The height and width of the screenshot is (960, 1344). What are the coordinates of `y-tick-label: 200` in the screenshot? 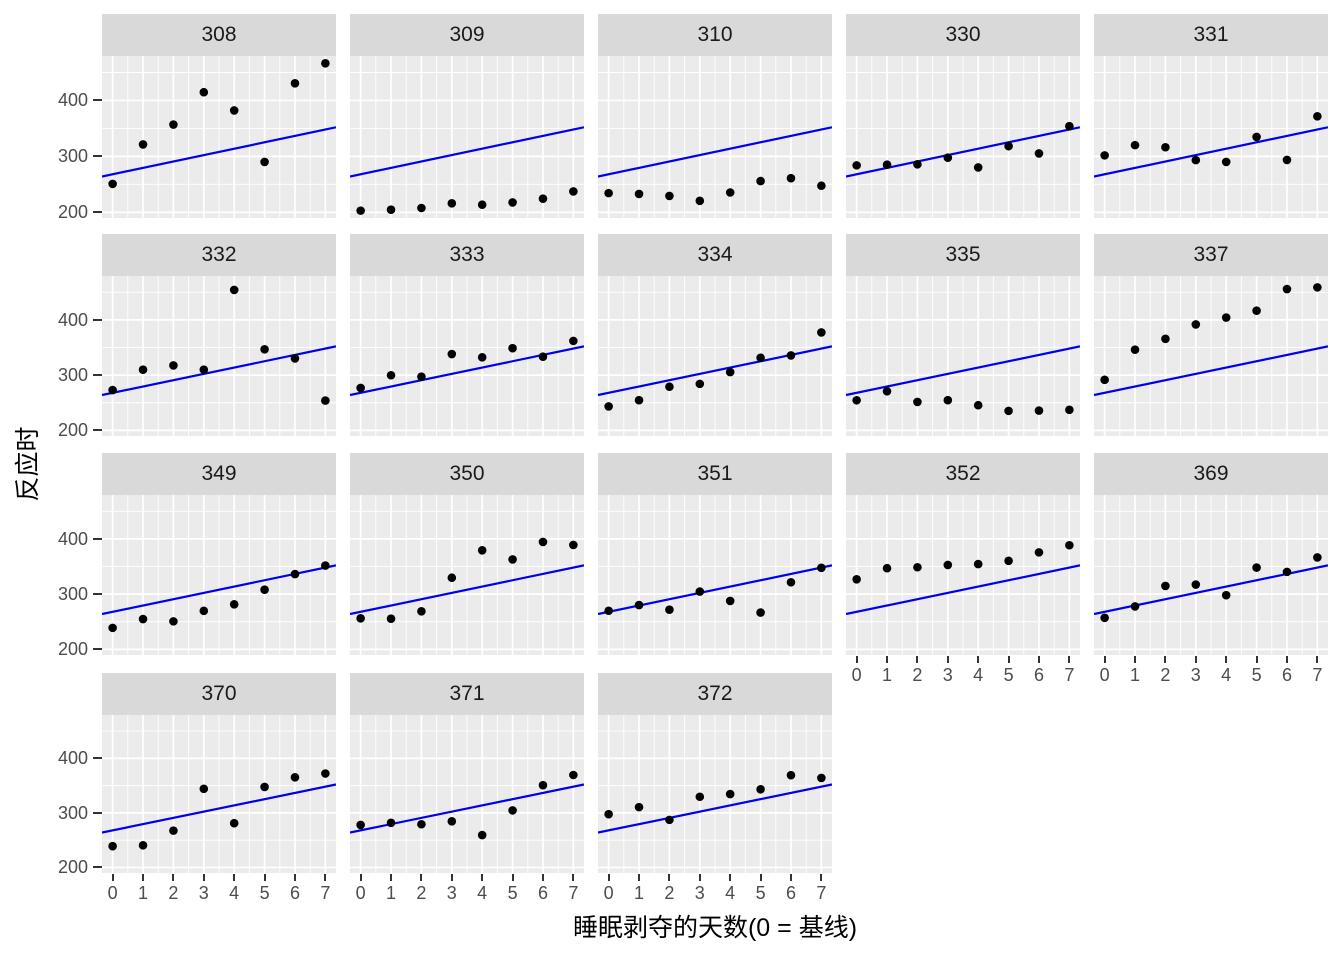 It's located at (72, 867).